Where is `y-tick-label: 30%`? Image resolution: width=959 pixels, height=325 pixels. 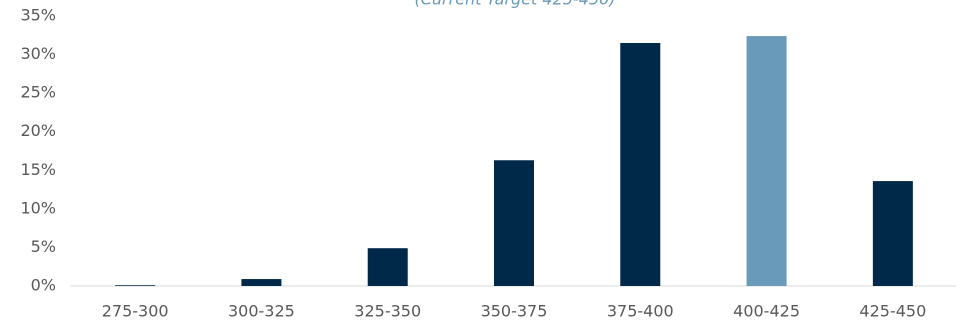 y-tick-label: 30% is located at coordinates (38, 53).